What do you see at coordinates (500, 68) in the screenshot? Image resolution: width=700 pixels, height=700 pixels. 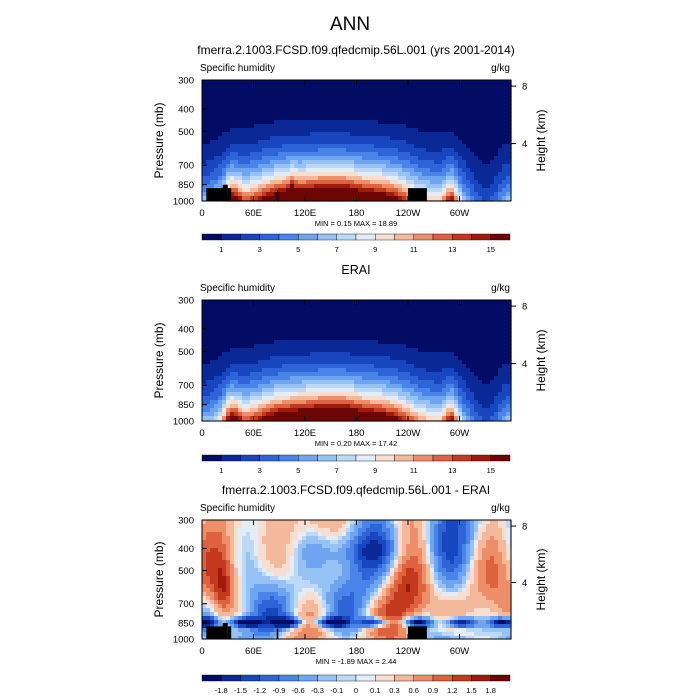 I see `units-label: g/kg` at bounding box center [500, 68].